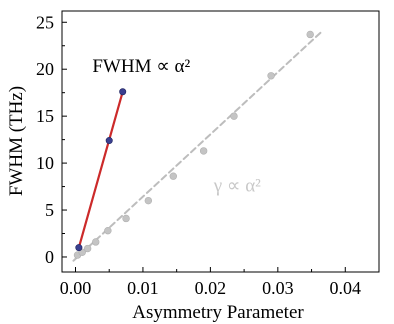 The width and height of the screenshot is (394, 324). Describe the element at coordinates (76, 288) in the screenshot. I see `x-tick-label: 0.00` at that location.